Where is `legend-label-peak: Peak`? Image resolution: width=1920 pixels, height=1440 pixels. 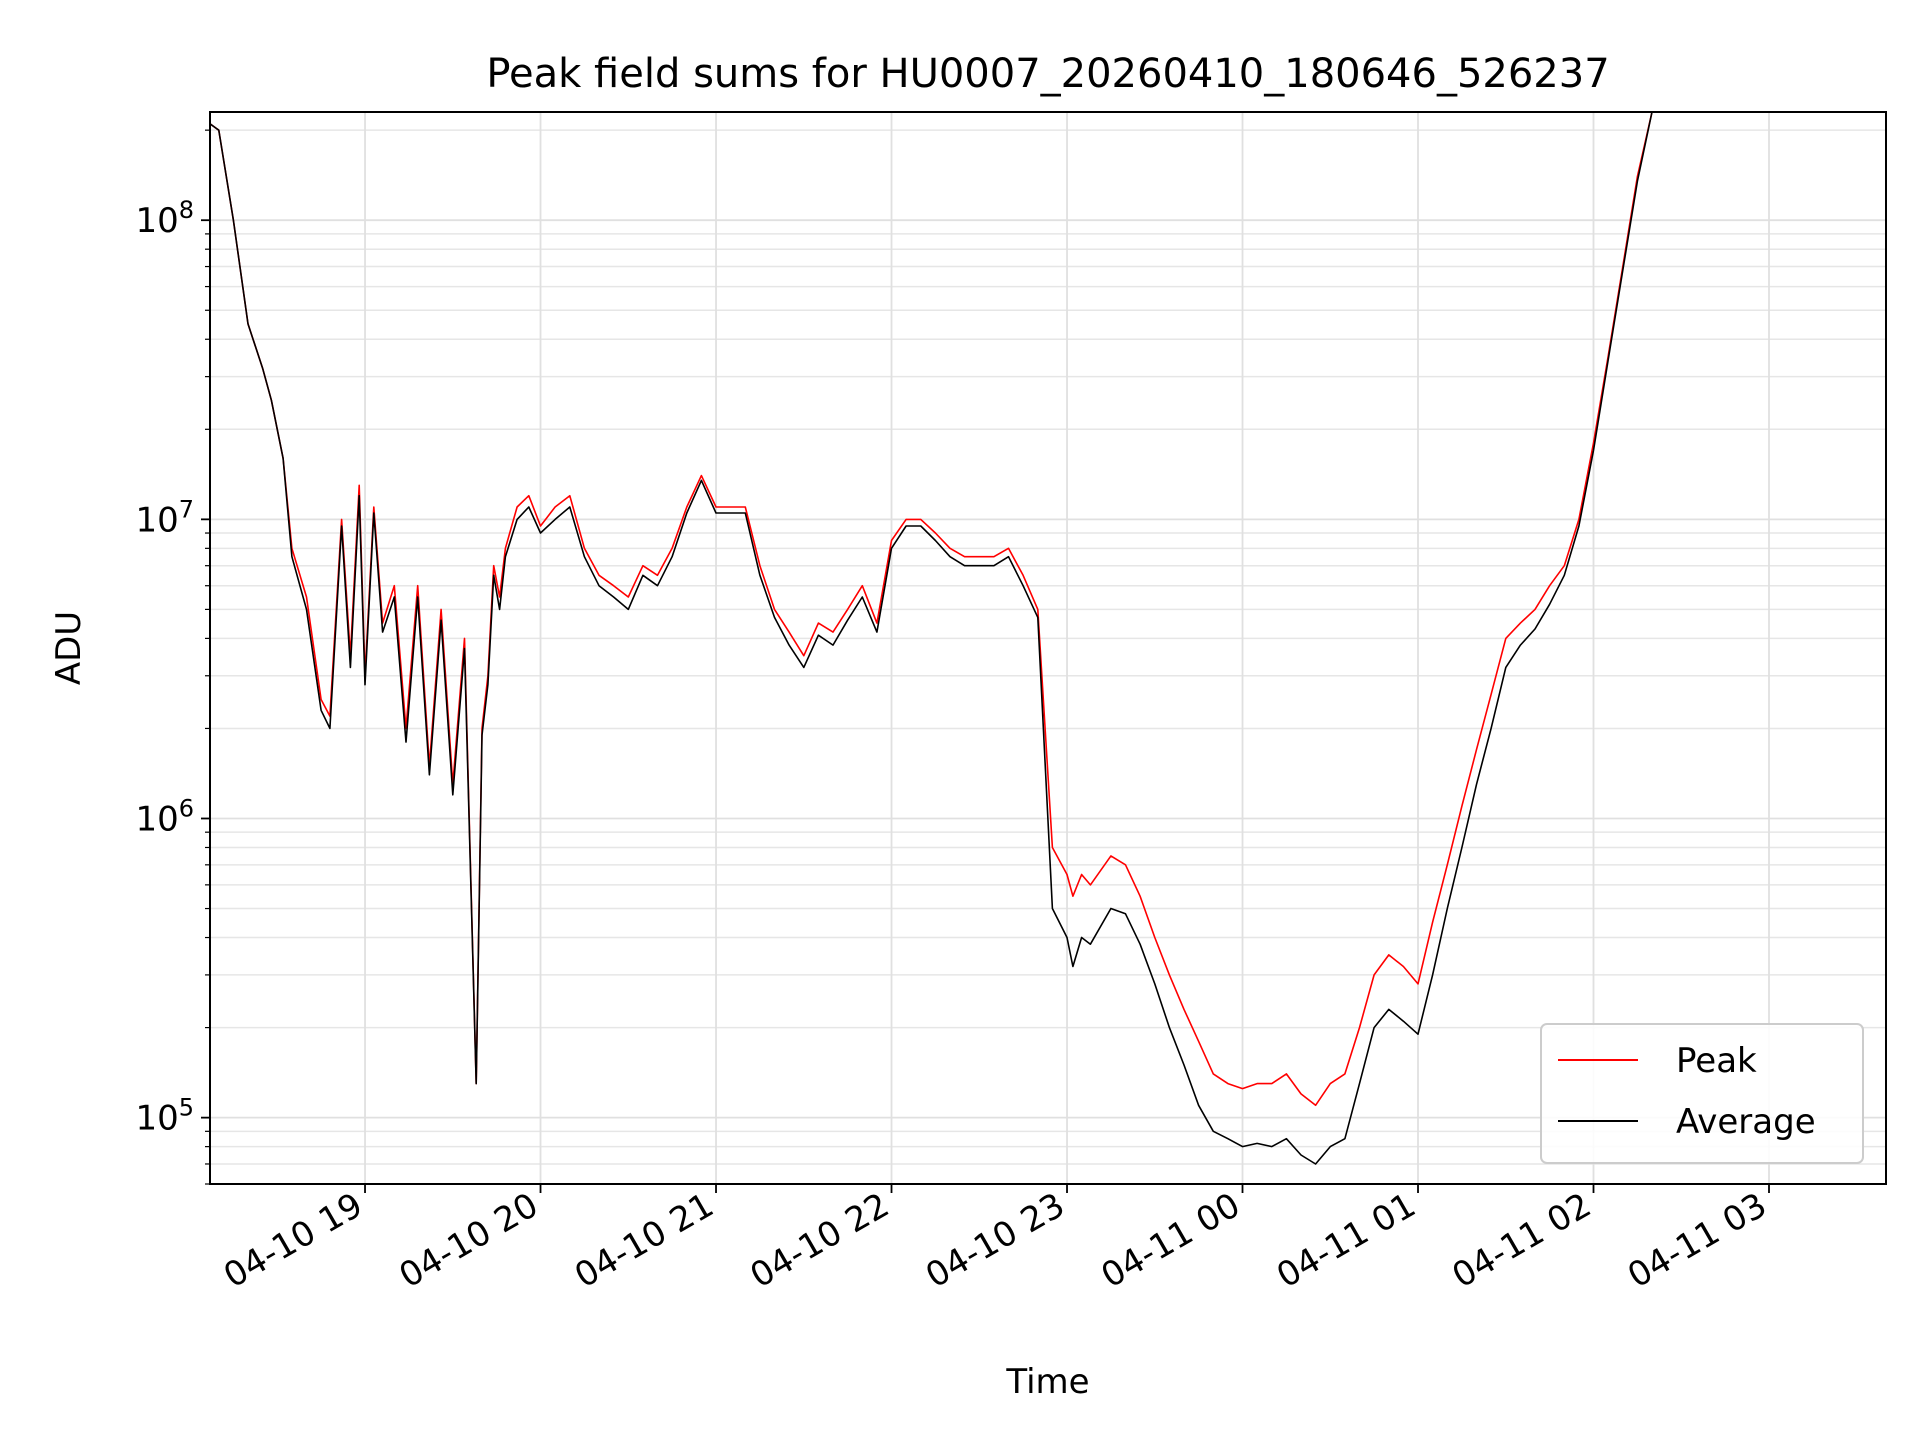
legend-label-peak: Peak is located at coordinates (1716, 1061).